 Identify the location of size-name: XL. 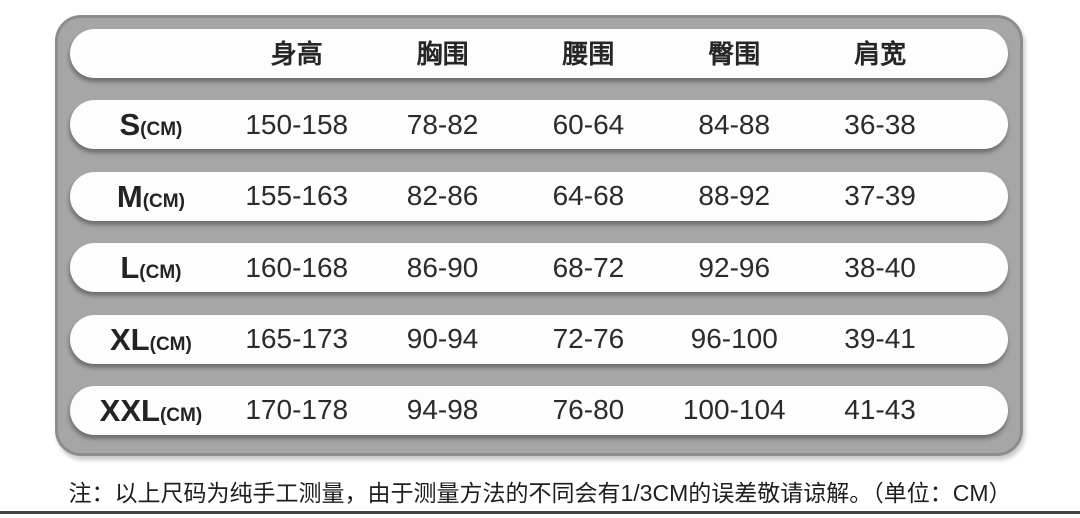
(130, 339).